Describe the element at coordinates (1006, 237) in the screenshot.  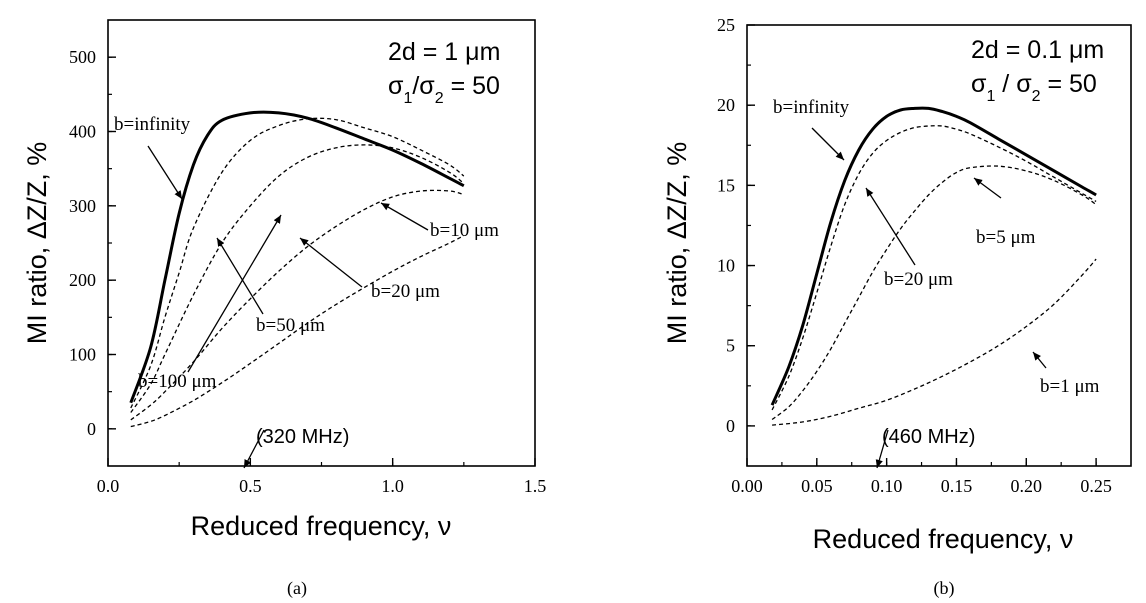
I see `series-label-b-2: b=5 μm` at that location.